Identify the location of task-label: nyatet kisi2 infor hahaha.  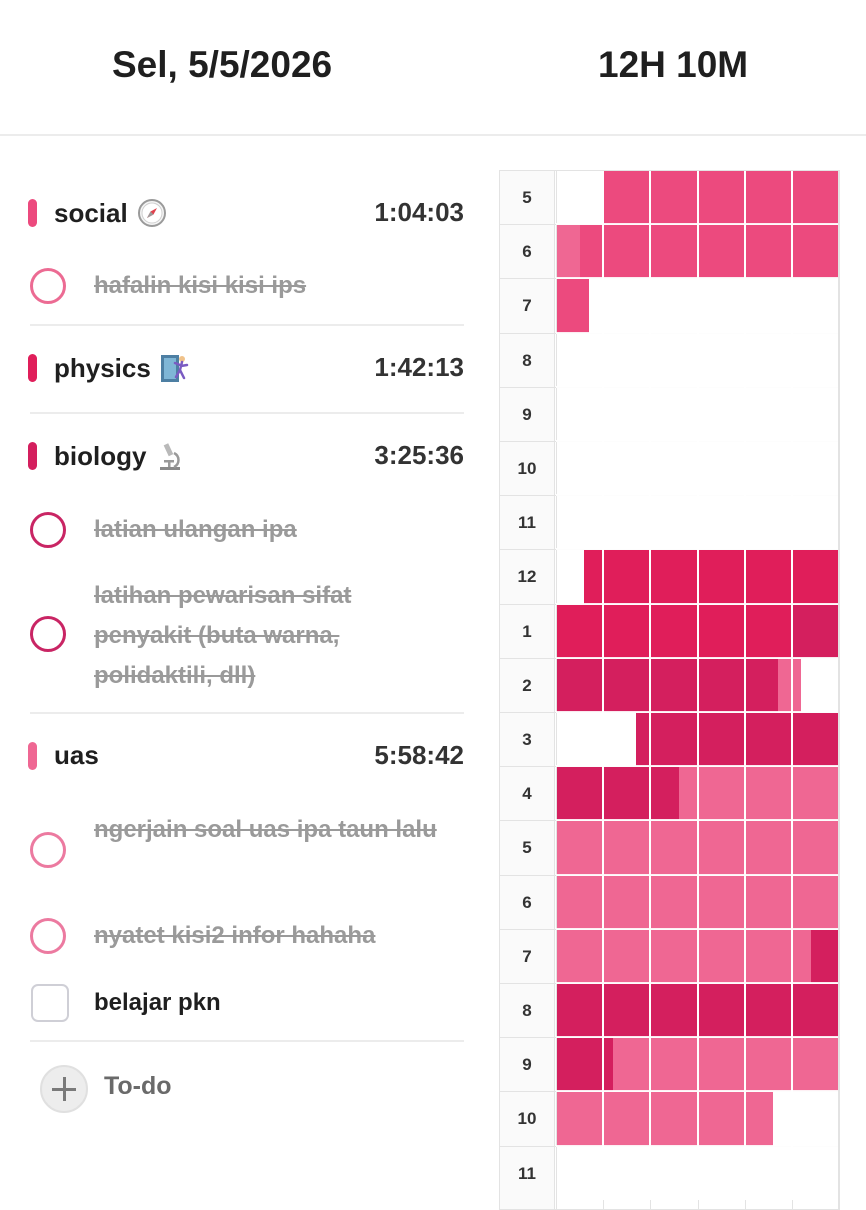
(235, 935).